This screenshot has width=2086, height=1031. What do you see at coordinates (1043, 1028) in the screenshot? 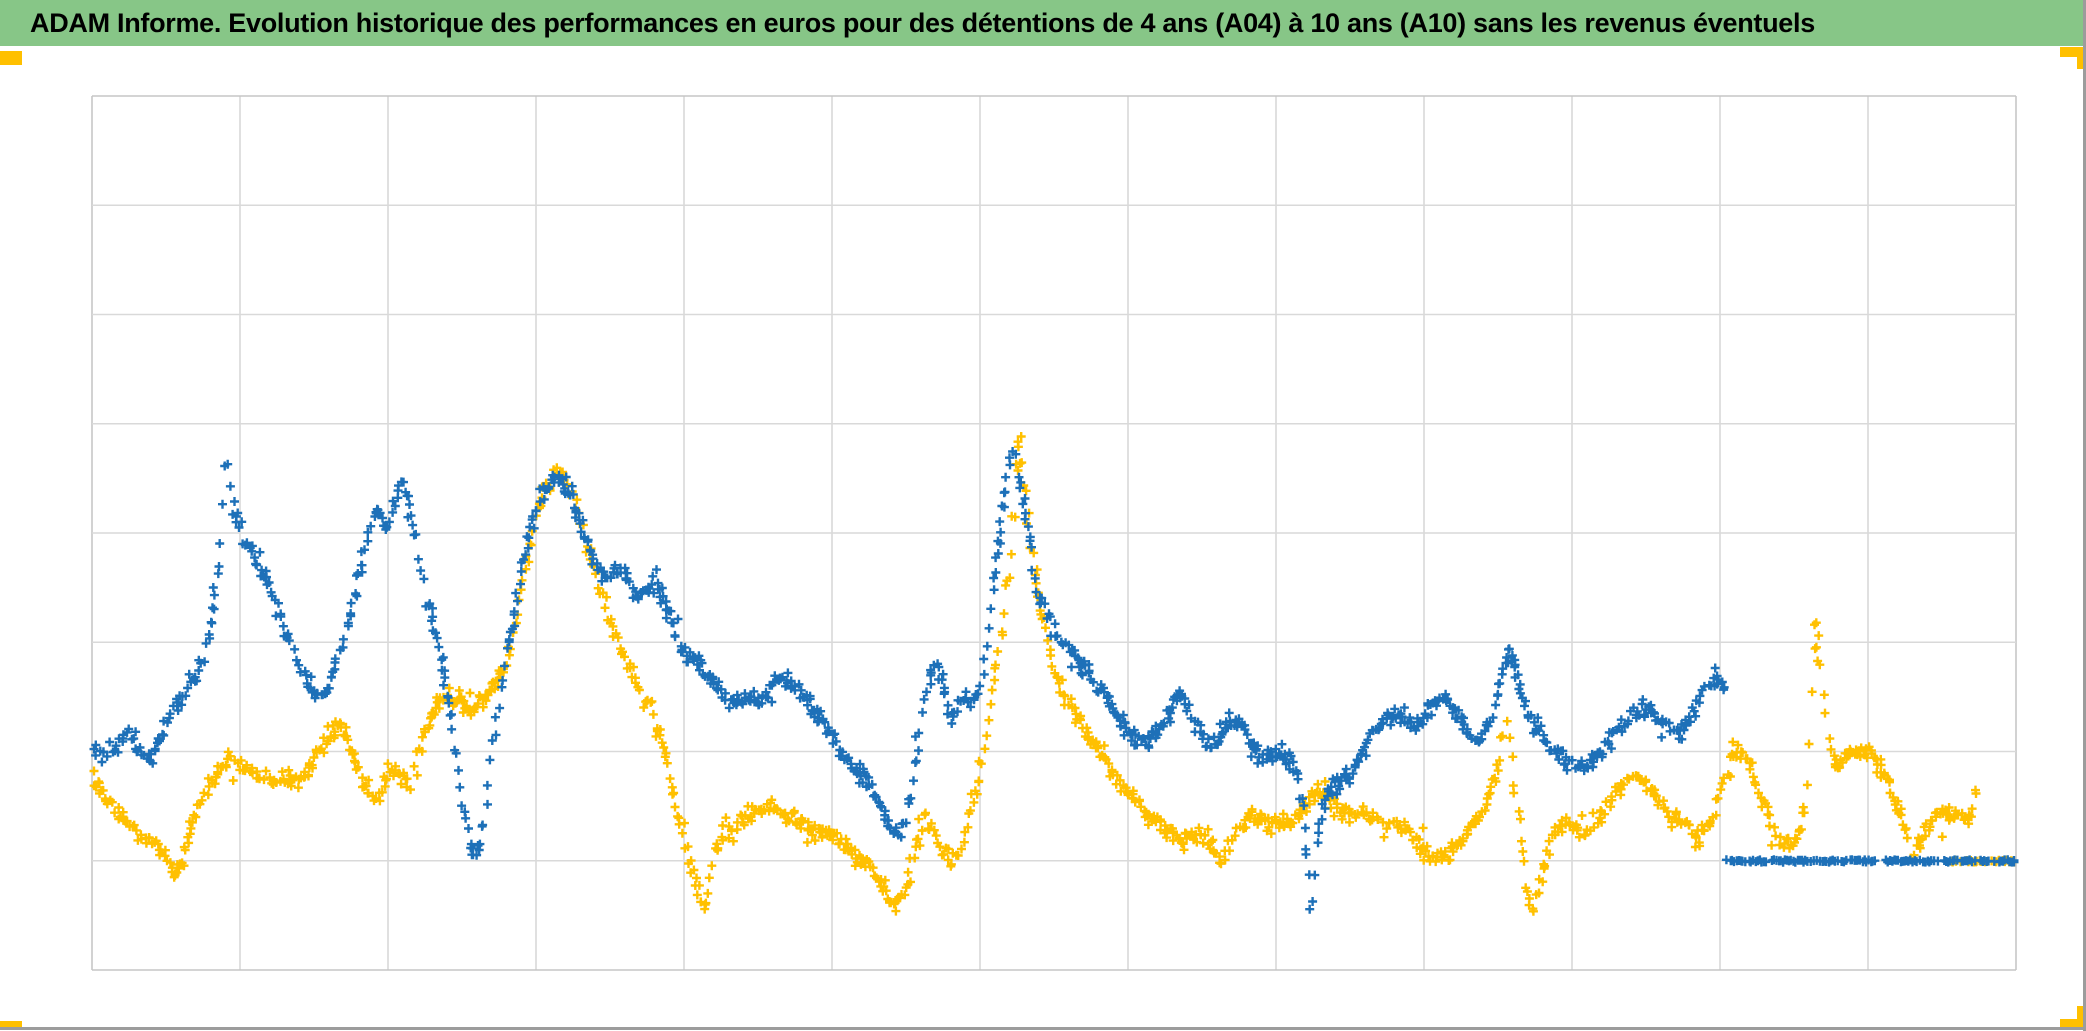
I see `window-bottom-edge` at bounding box center [1043, 1028].